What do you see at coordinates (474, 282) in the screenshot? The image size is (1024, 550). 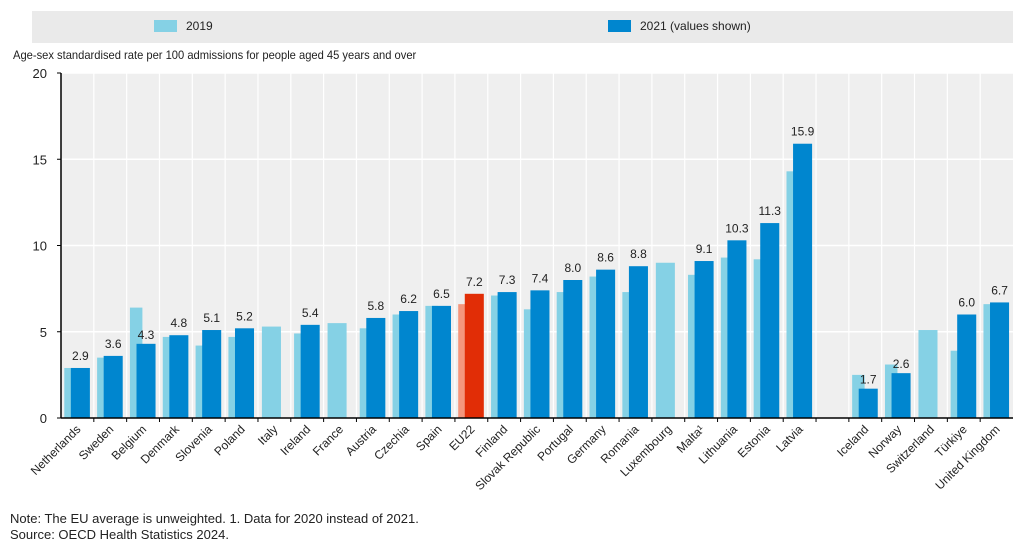 I see `data-label: 7.2` at bounding box center [474, 282].